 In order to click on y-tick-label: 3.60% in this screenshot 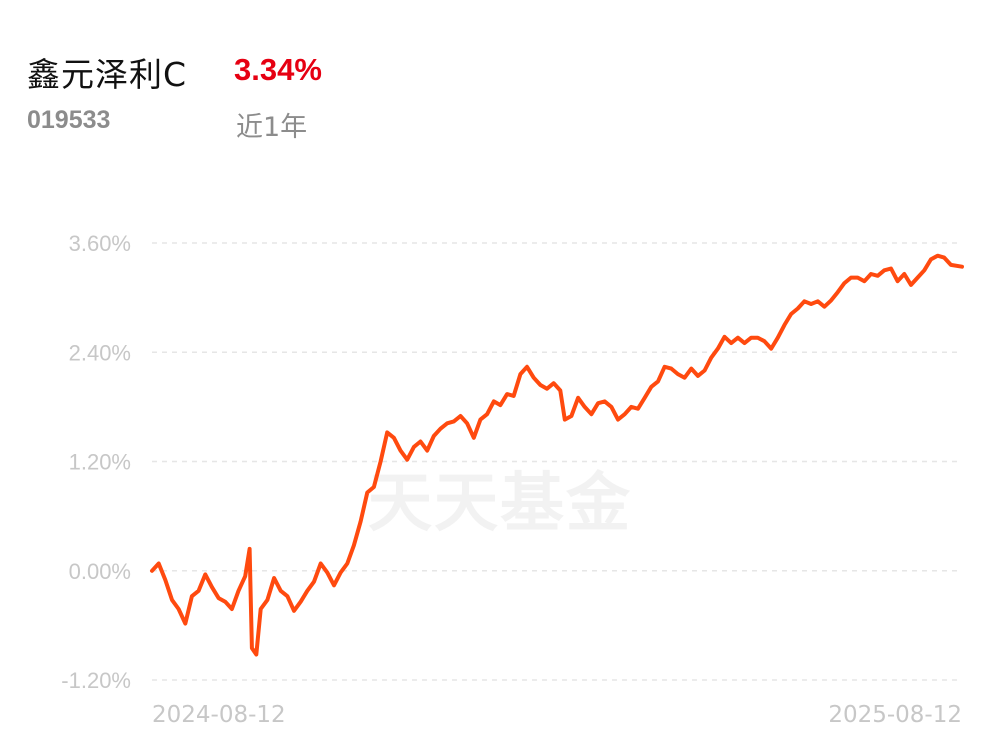, I will do `click(100, 243)`.